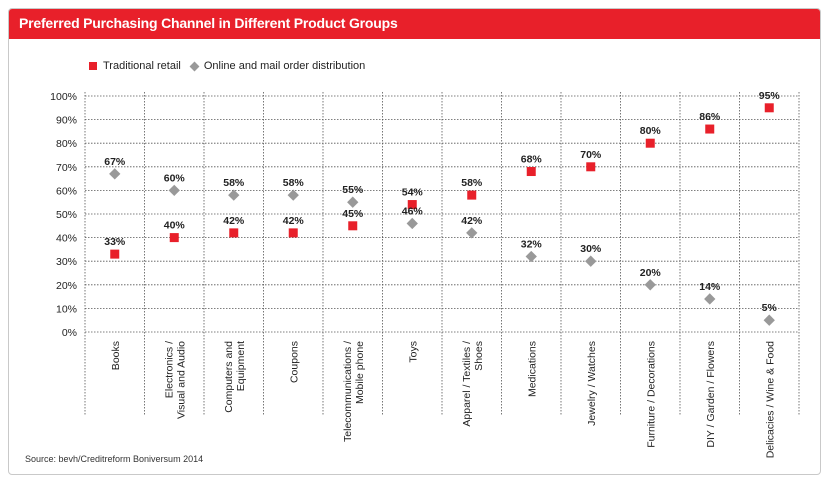  Describe the element at coordinates (66, 121) in the screenshot. I see `y-tick-label: 90%` at that location.